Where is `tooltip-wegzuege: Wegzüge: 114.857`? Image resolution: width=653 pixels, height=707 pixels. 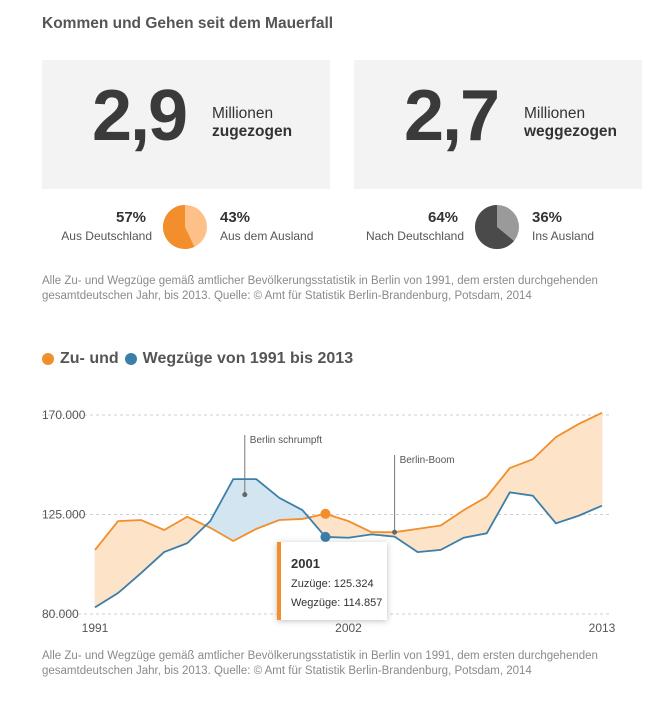 tooltip-wegzuege: Wegzüge: 114.857 is located at coordinates (337, 603).